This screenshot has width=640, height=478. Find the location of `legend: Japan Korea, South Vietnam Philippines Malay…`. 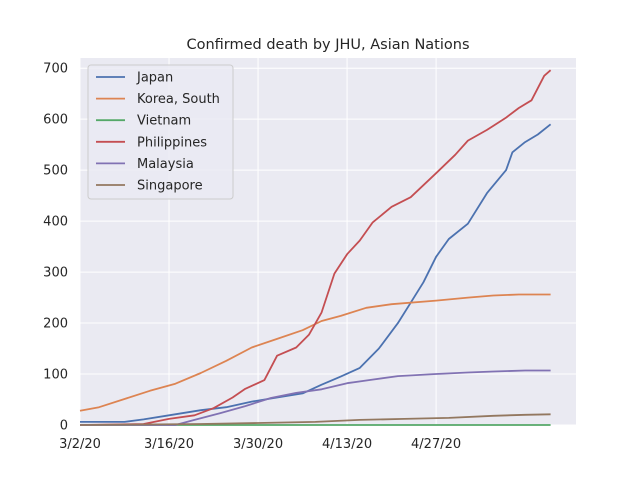

legend: Japan Korea, South Vietnam Philippines Malay… is located at coordinates (160, 132).